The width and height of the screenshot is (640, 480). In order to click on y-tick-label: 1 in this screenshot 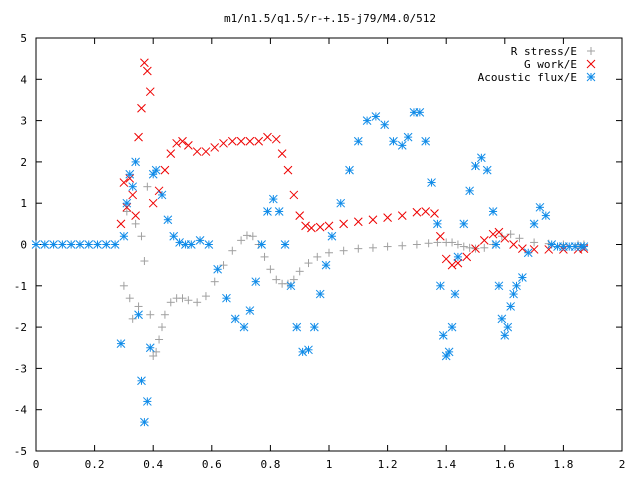, I will do `click(23, 203)`.